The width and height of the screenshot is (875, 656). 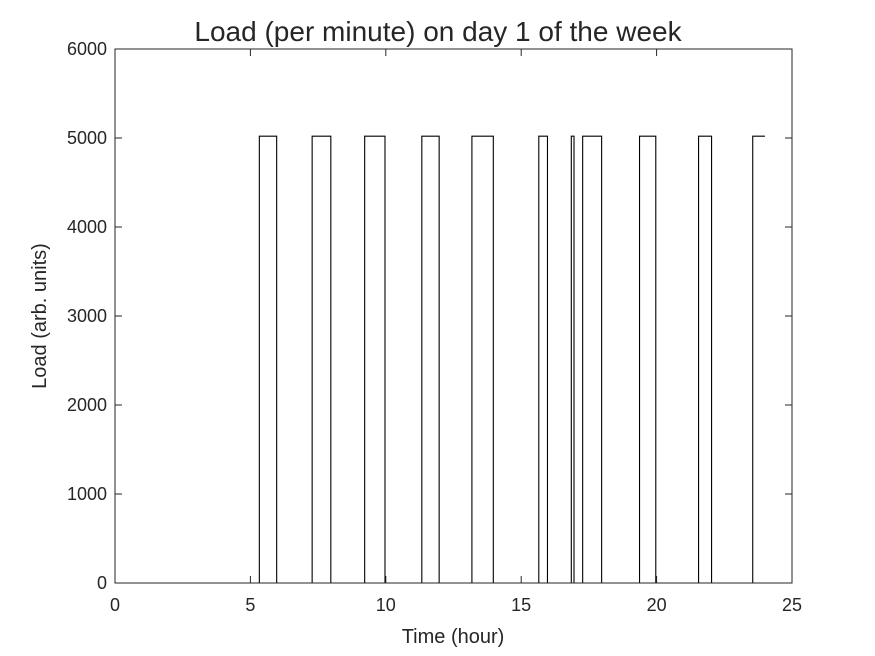 What do you see at coordinates (87, 316) in the screenshot?
I see `y-tick-label: 3000` at bounding box center [87, 316].